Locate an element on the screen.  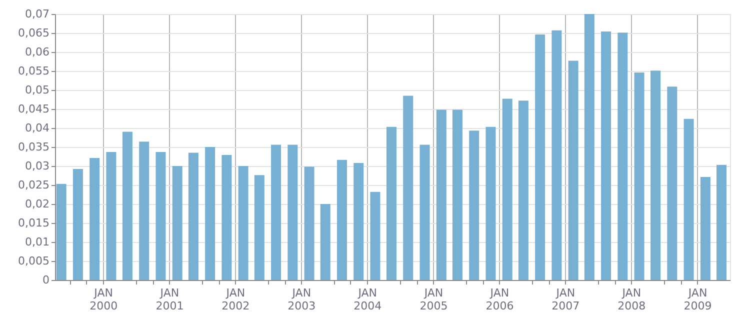
y-tick-label: 0 is located at coordinates (46, 280).